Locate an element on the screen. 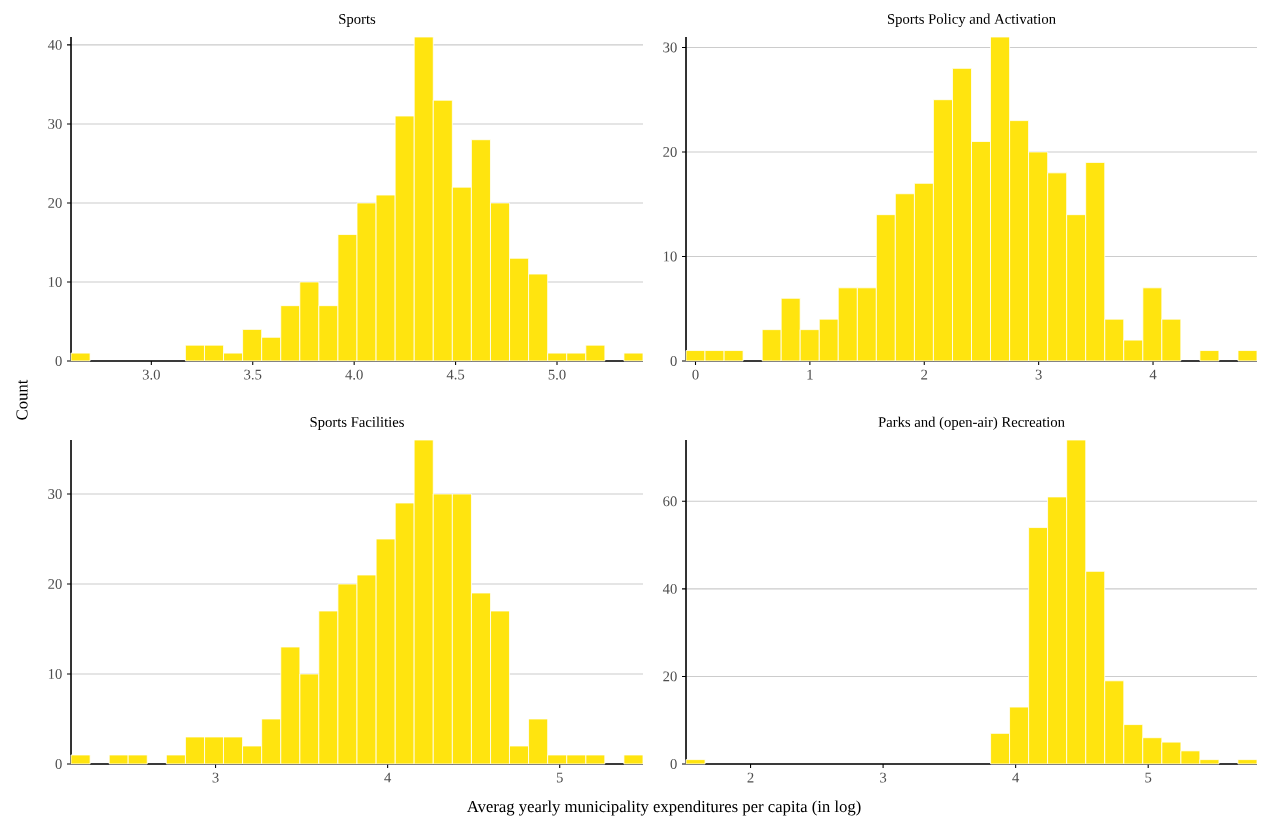  chart-title: Sports Facilities is located at coordinates (357, 423).